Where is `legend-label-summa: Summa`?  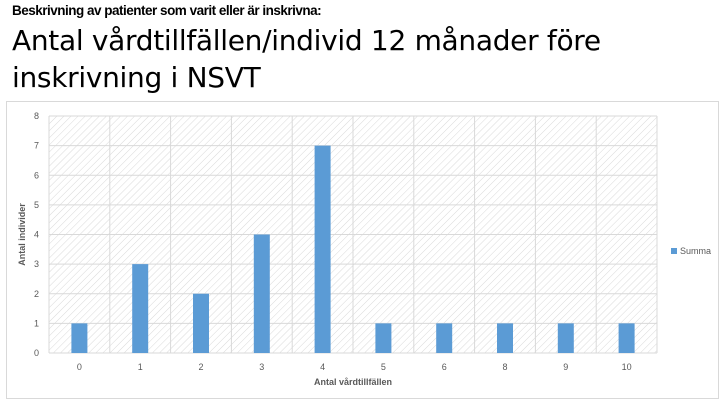
legend-label-summa: Summa is located at coordinates (695, 251).